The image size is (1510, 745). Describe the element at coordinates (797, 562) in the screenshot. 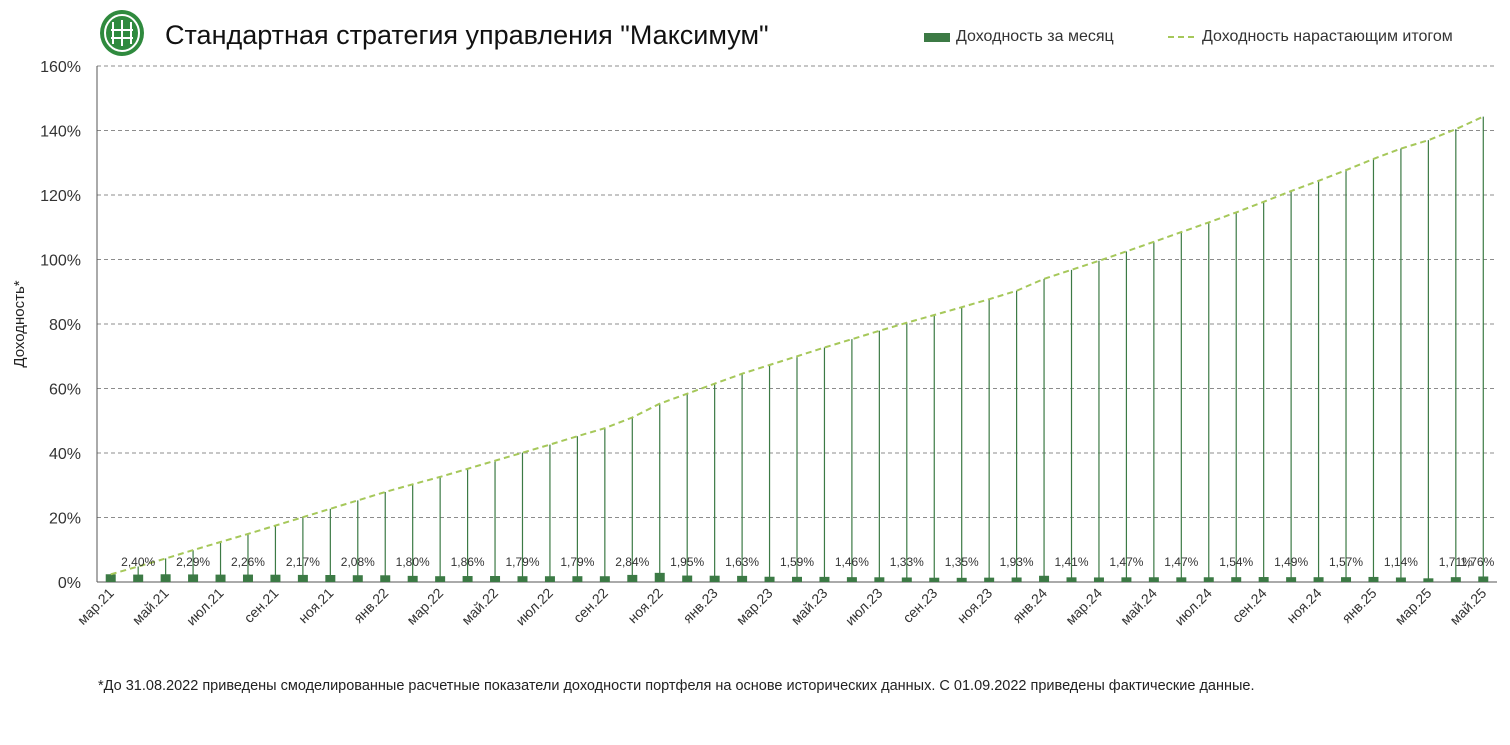

I see `data-label: 1,59%` at that location.